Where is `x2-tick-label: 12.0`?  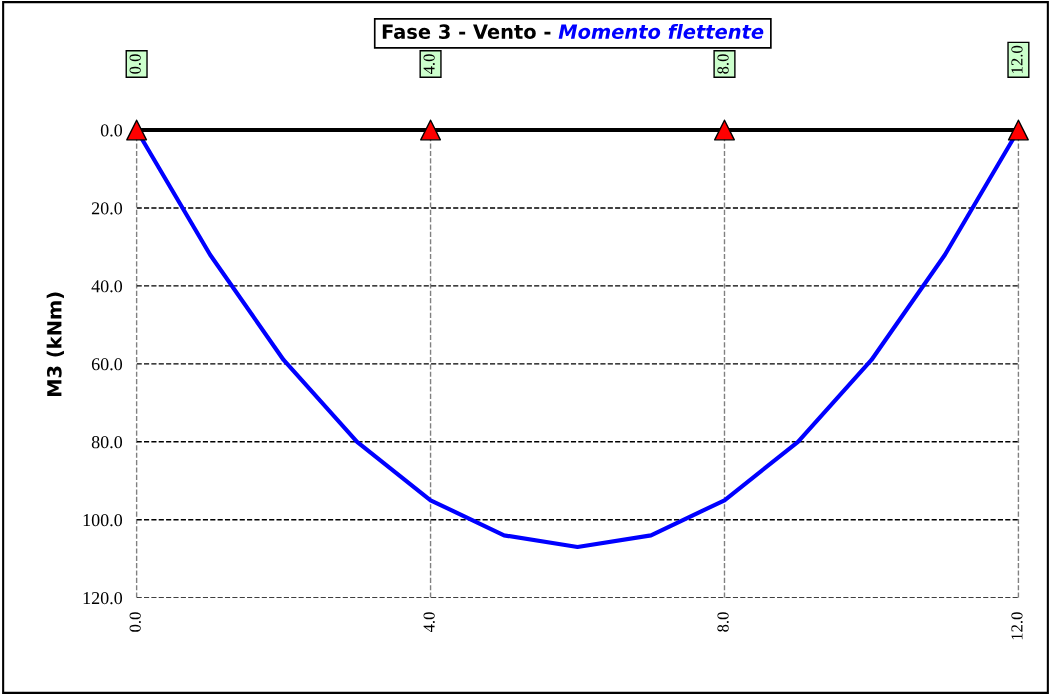
x2-tick-label: 12.0 is located at coordinates (1017, 59).